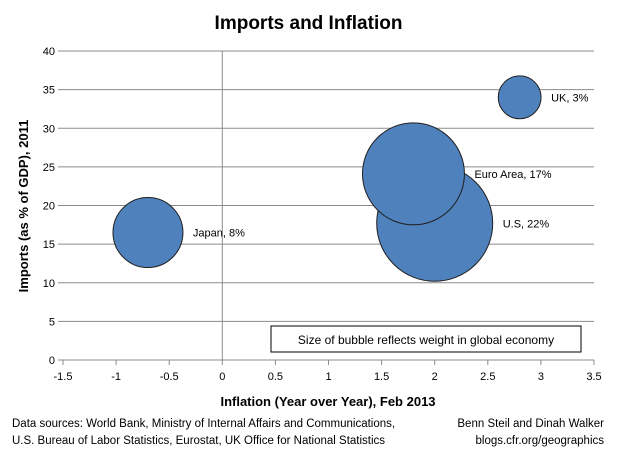 The width and height of the screenshot is (617, 462). What do you see at coordinates (169, 377) in the screenshot?
I see `x-tick-label: -0.5` at bounding box center [169, 377].